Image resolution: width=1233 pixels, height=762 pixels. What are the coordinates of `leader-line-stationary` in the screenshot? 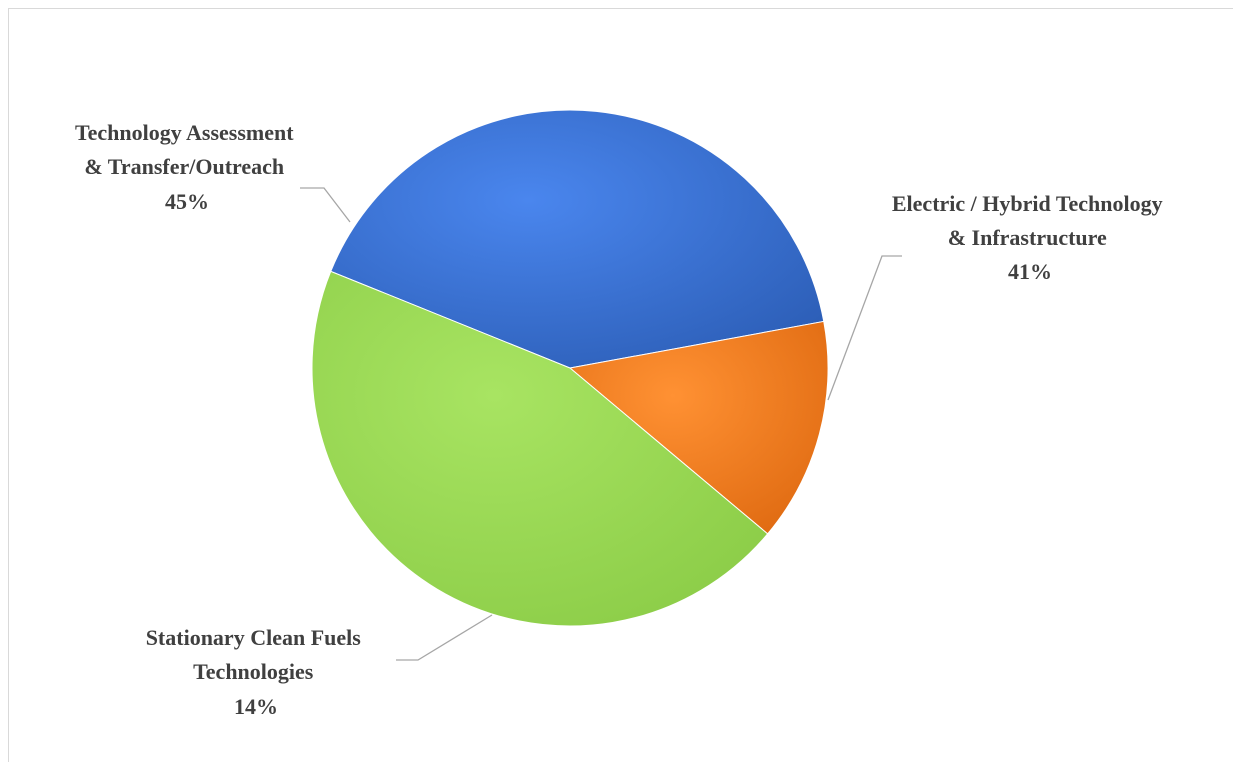 It's located at (444, 637).